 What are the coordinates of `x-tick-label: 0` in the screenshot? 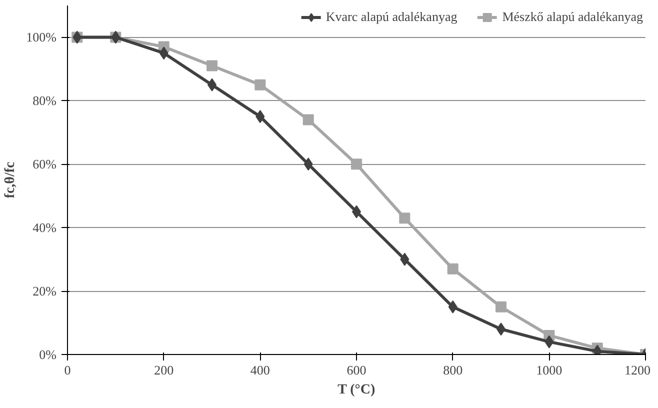 It's located at (67, 370).